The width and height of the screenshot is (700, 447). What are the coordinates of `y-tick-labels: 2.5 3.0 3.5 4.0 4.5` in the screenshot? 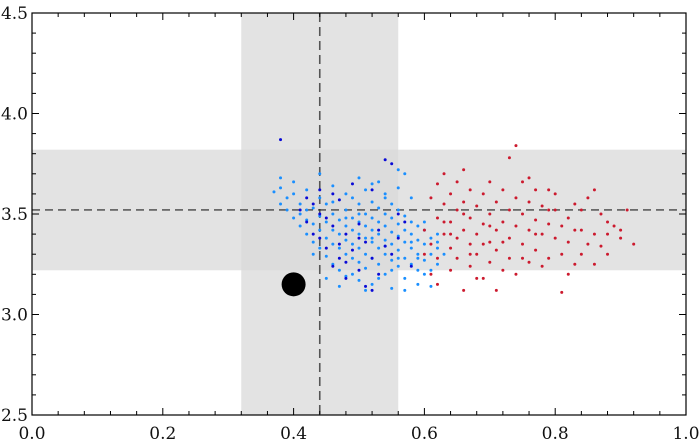 It's located at (14, 215).